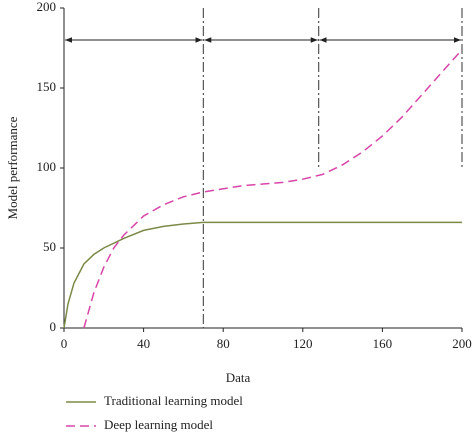 This screenshot has width=474, height=439. I want to click on x-axis-label: Data, so click(238, 377).